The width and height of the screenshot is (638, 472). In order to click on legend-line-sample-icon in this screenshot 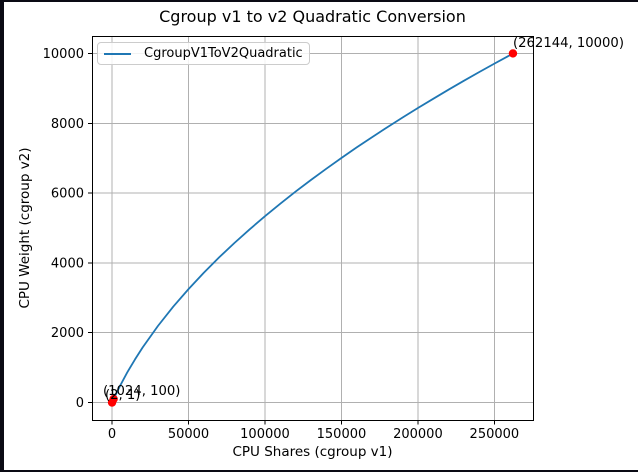, I will do `click(117, 53)`.